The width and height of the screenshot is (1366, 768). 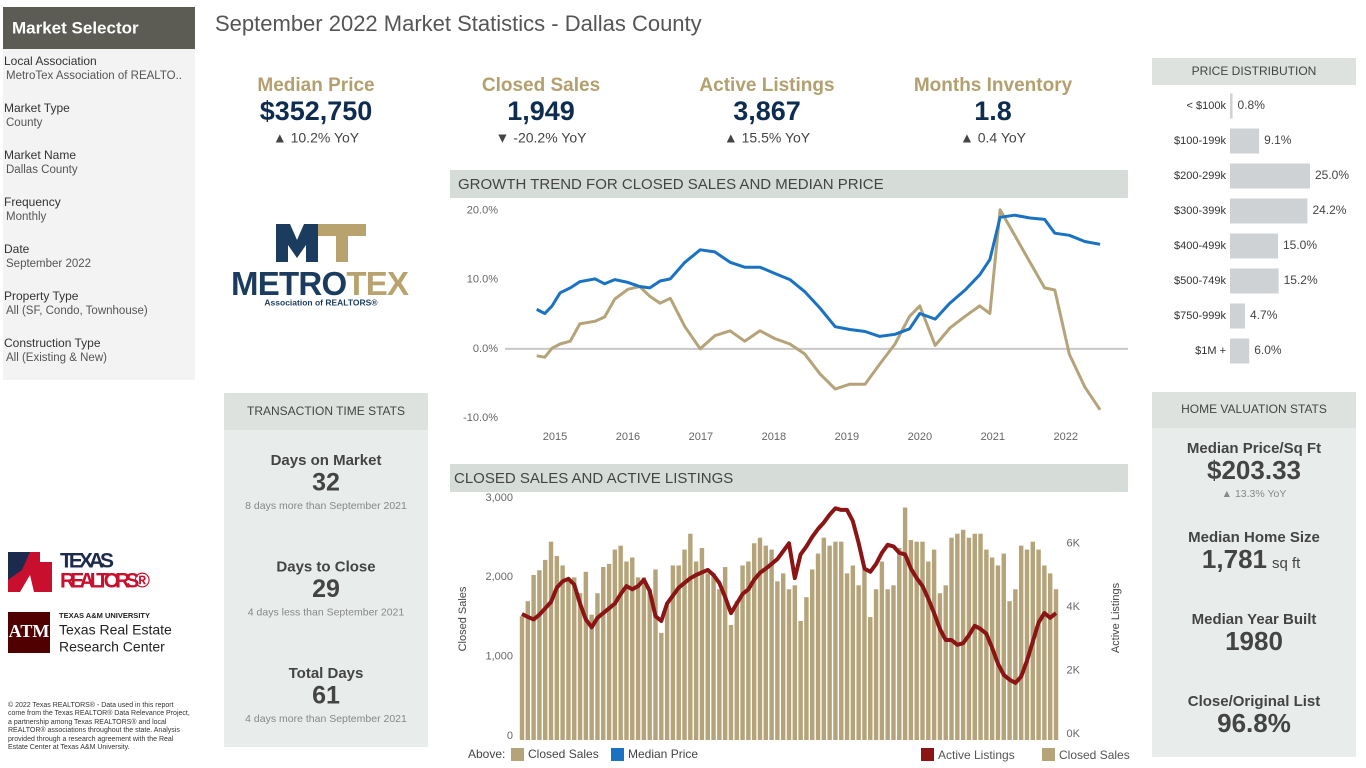 I want to click on logo-metro: METRO, so click(x=289, y=283).